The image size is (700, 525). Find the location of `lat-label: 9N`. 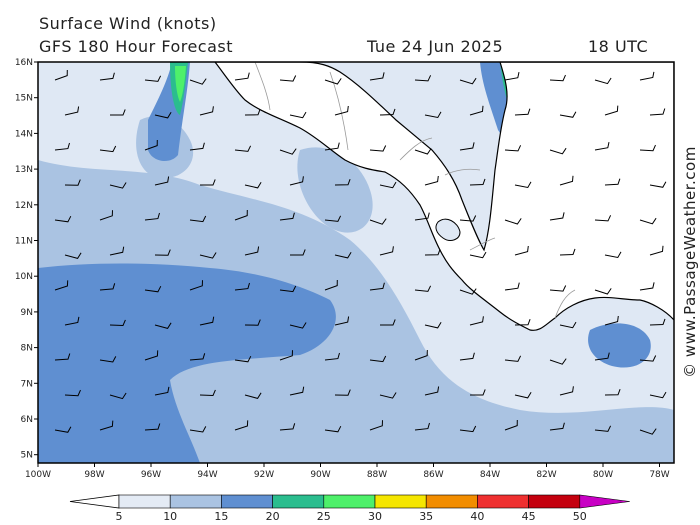

lat-label: 9N is located at coordinates (27, 313).